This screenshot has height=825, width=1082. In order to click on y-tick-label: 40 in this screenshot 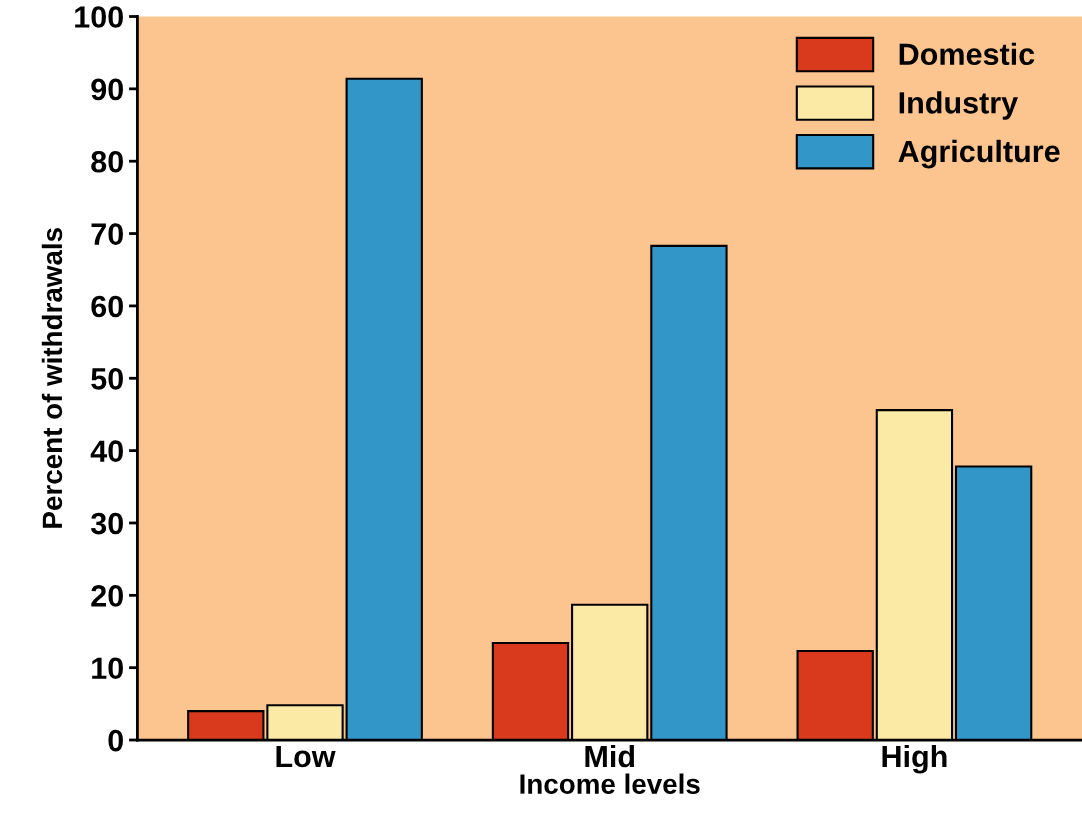, I will do `click(106, 451)`.